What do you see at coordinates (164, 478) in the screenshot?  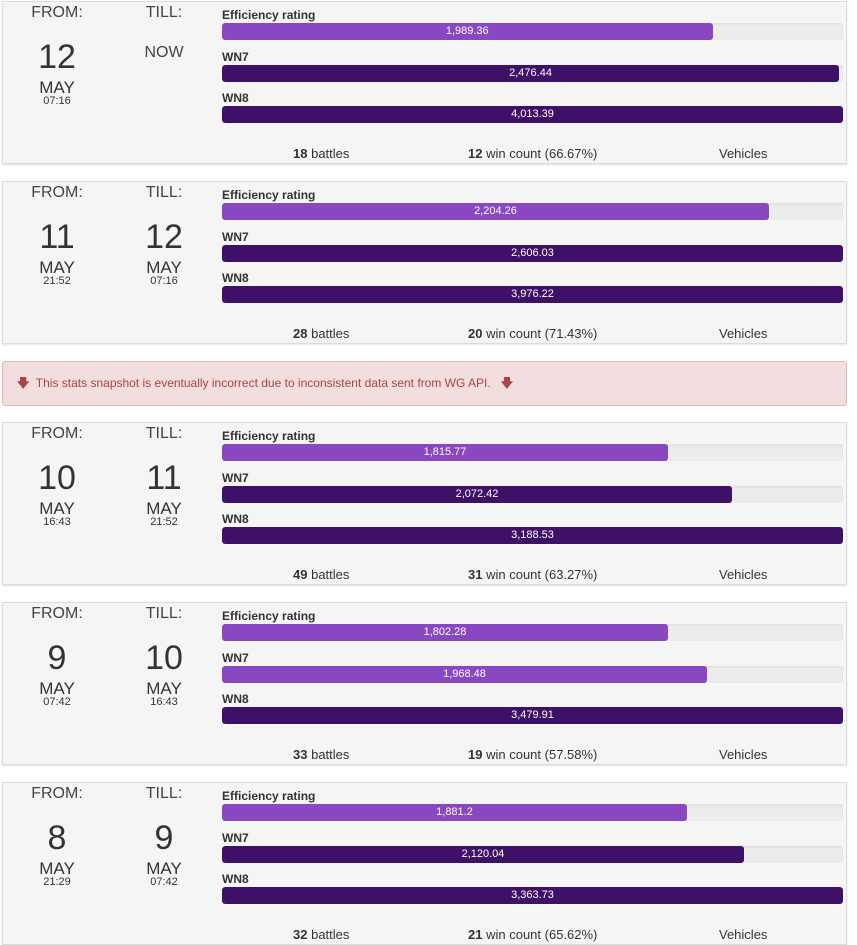 I see `till-day: 11` at bounding box center [164, 478].